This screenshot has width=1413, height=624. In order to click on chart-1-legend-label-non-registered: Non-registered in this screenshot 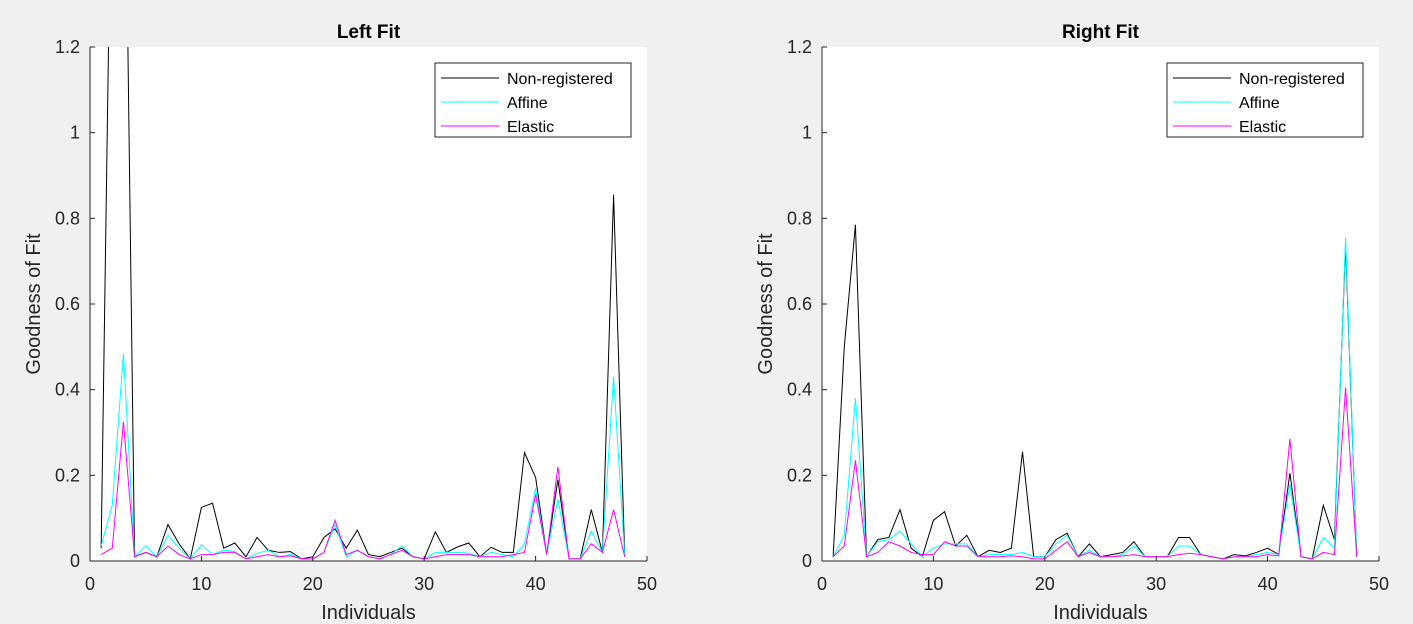, I will do `click(1292, 79)`.